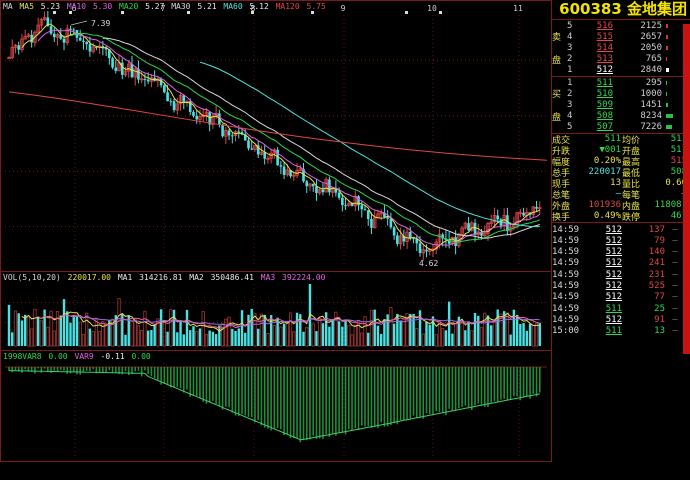  What do you see at coordinates (561, 206) in the screenshot?
I see `stat-key: 外盘` at bounding box center [561, 206].